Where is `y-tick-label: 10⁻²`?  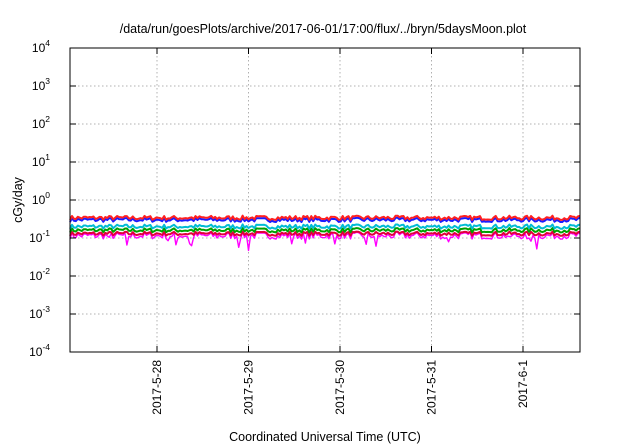 y-tick-label: 10⁻² is located at coordinates (39, 274).